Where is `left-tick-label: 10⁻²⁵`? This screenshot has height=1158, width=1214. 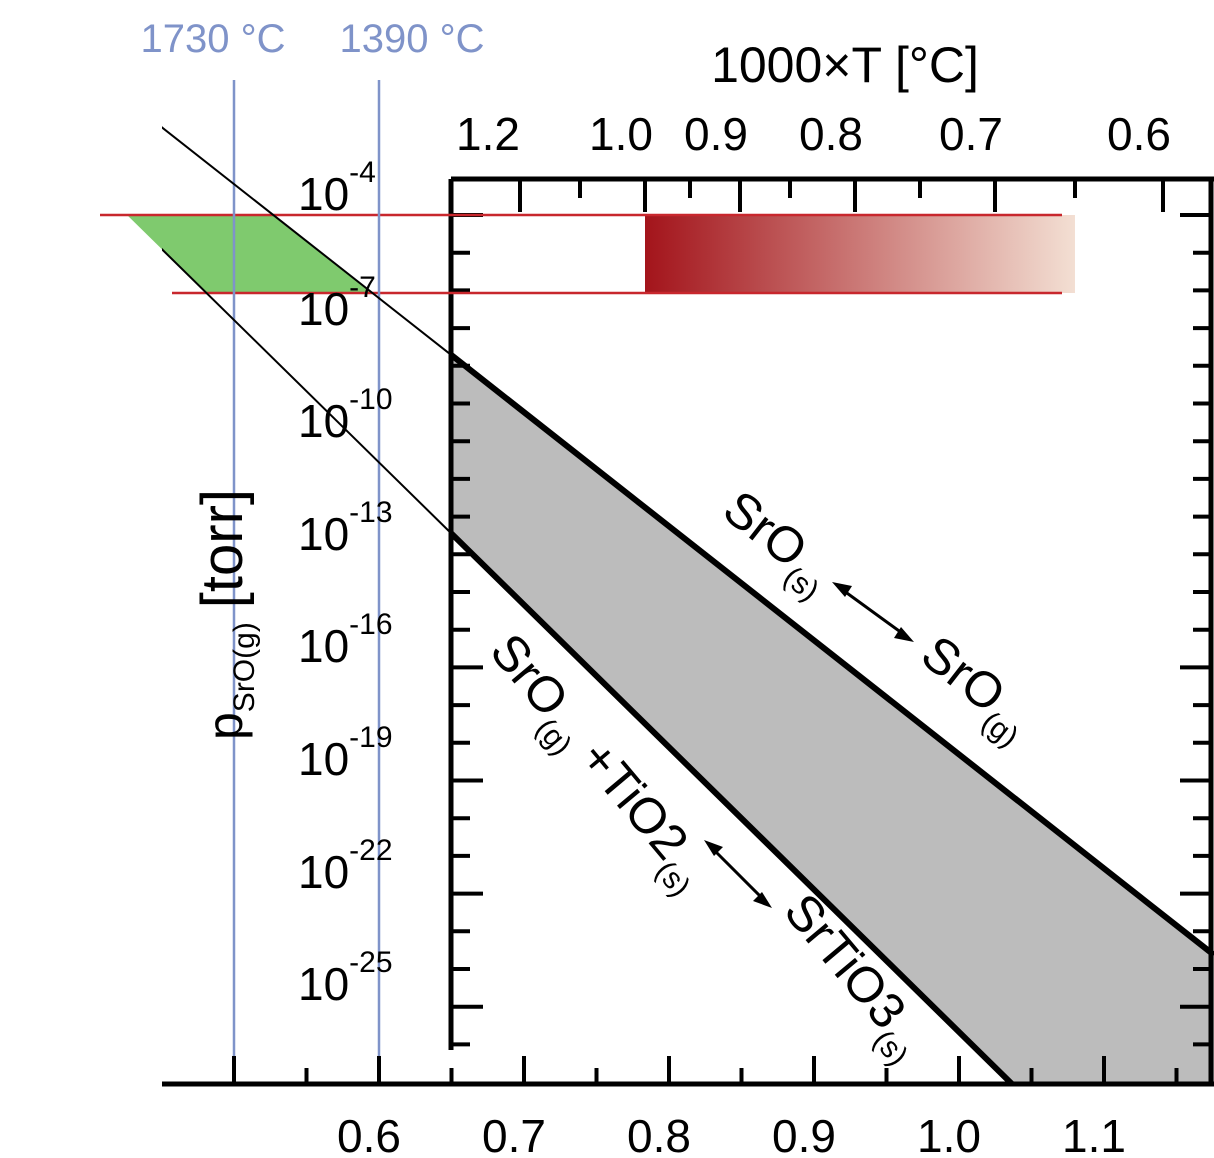
left-tick-label: 10⁻²⁵ is located at coordinates (345, 978).